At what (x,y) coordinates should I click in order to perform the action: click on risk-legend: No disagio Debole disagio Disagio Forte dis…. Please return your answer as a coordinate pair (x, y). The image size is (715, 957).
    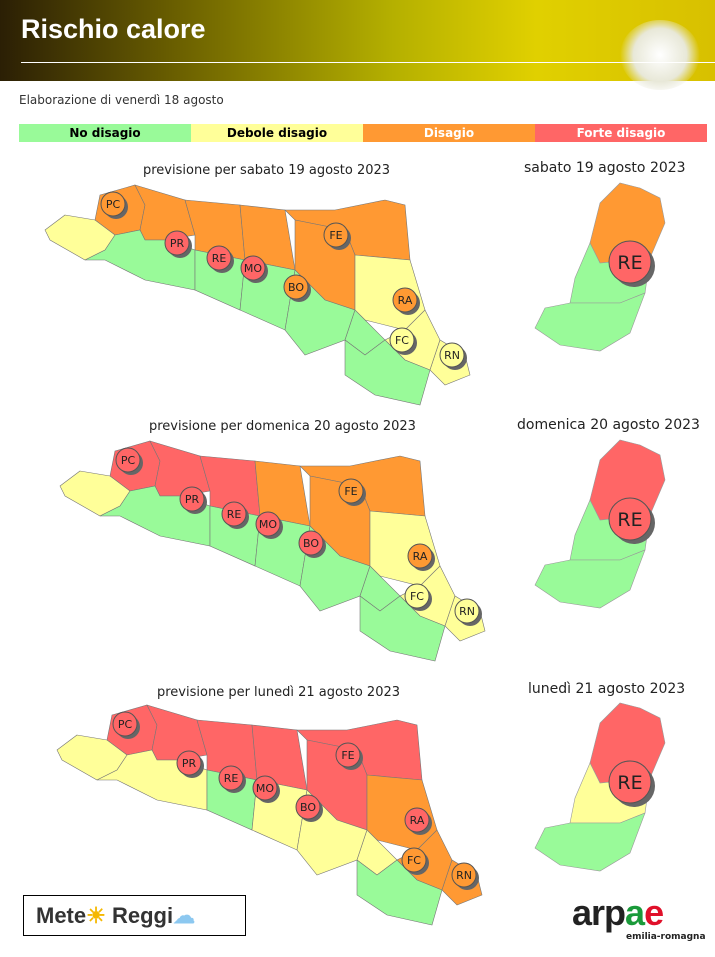
    Looking at the image, I should click on (363, 133).